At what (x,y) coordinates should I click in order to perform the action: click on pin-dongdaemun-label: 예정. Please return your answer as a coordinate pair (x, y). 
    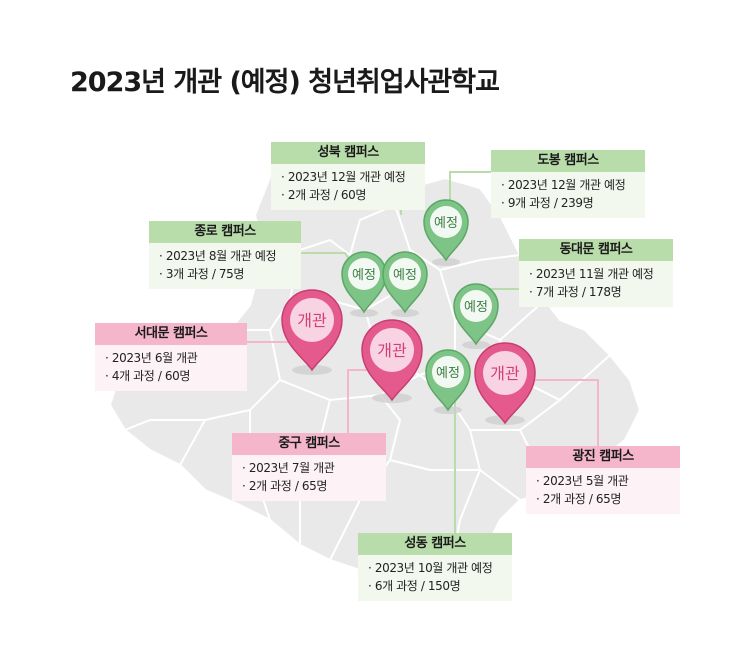
    Looking at the image, I should click on (476, 307).